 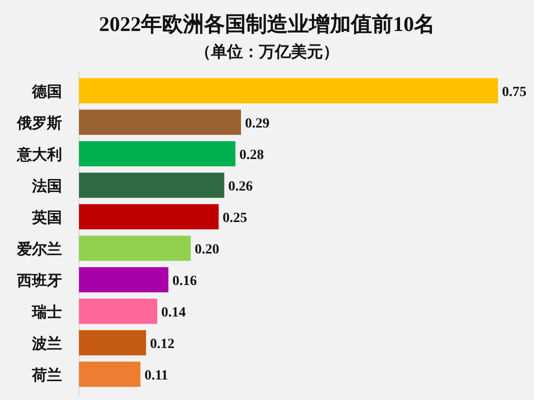 What do you see at coordinates (173, 312) in the screenshot?
I see `data-label: 0.14` at bounding box center [173, 312].